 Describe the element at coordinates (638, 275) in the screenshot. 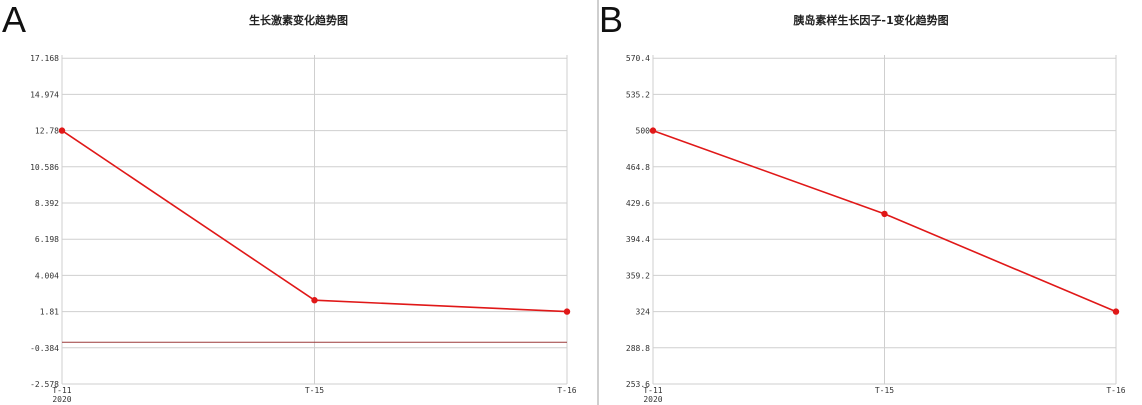

I see `y-tick-label: 359.2` at that location.